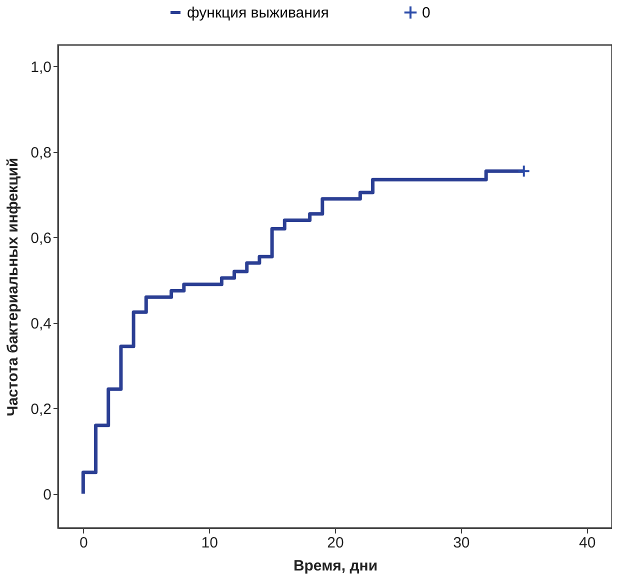  I want to click on y-tick-label: 0,6, so click(41, 238).